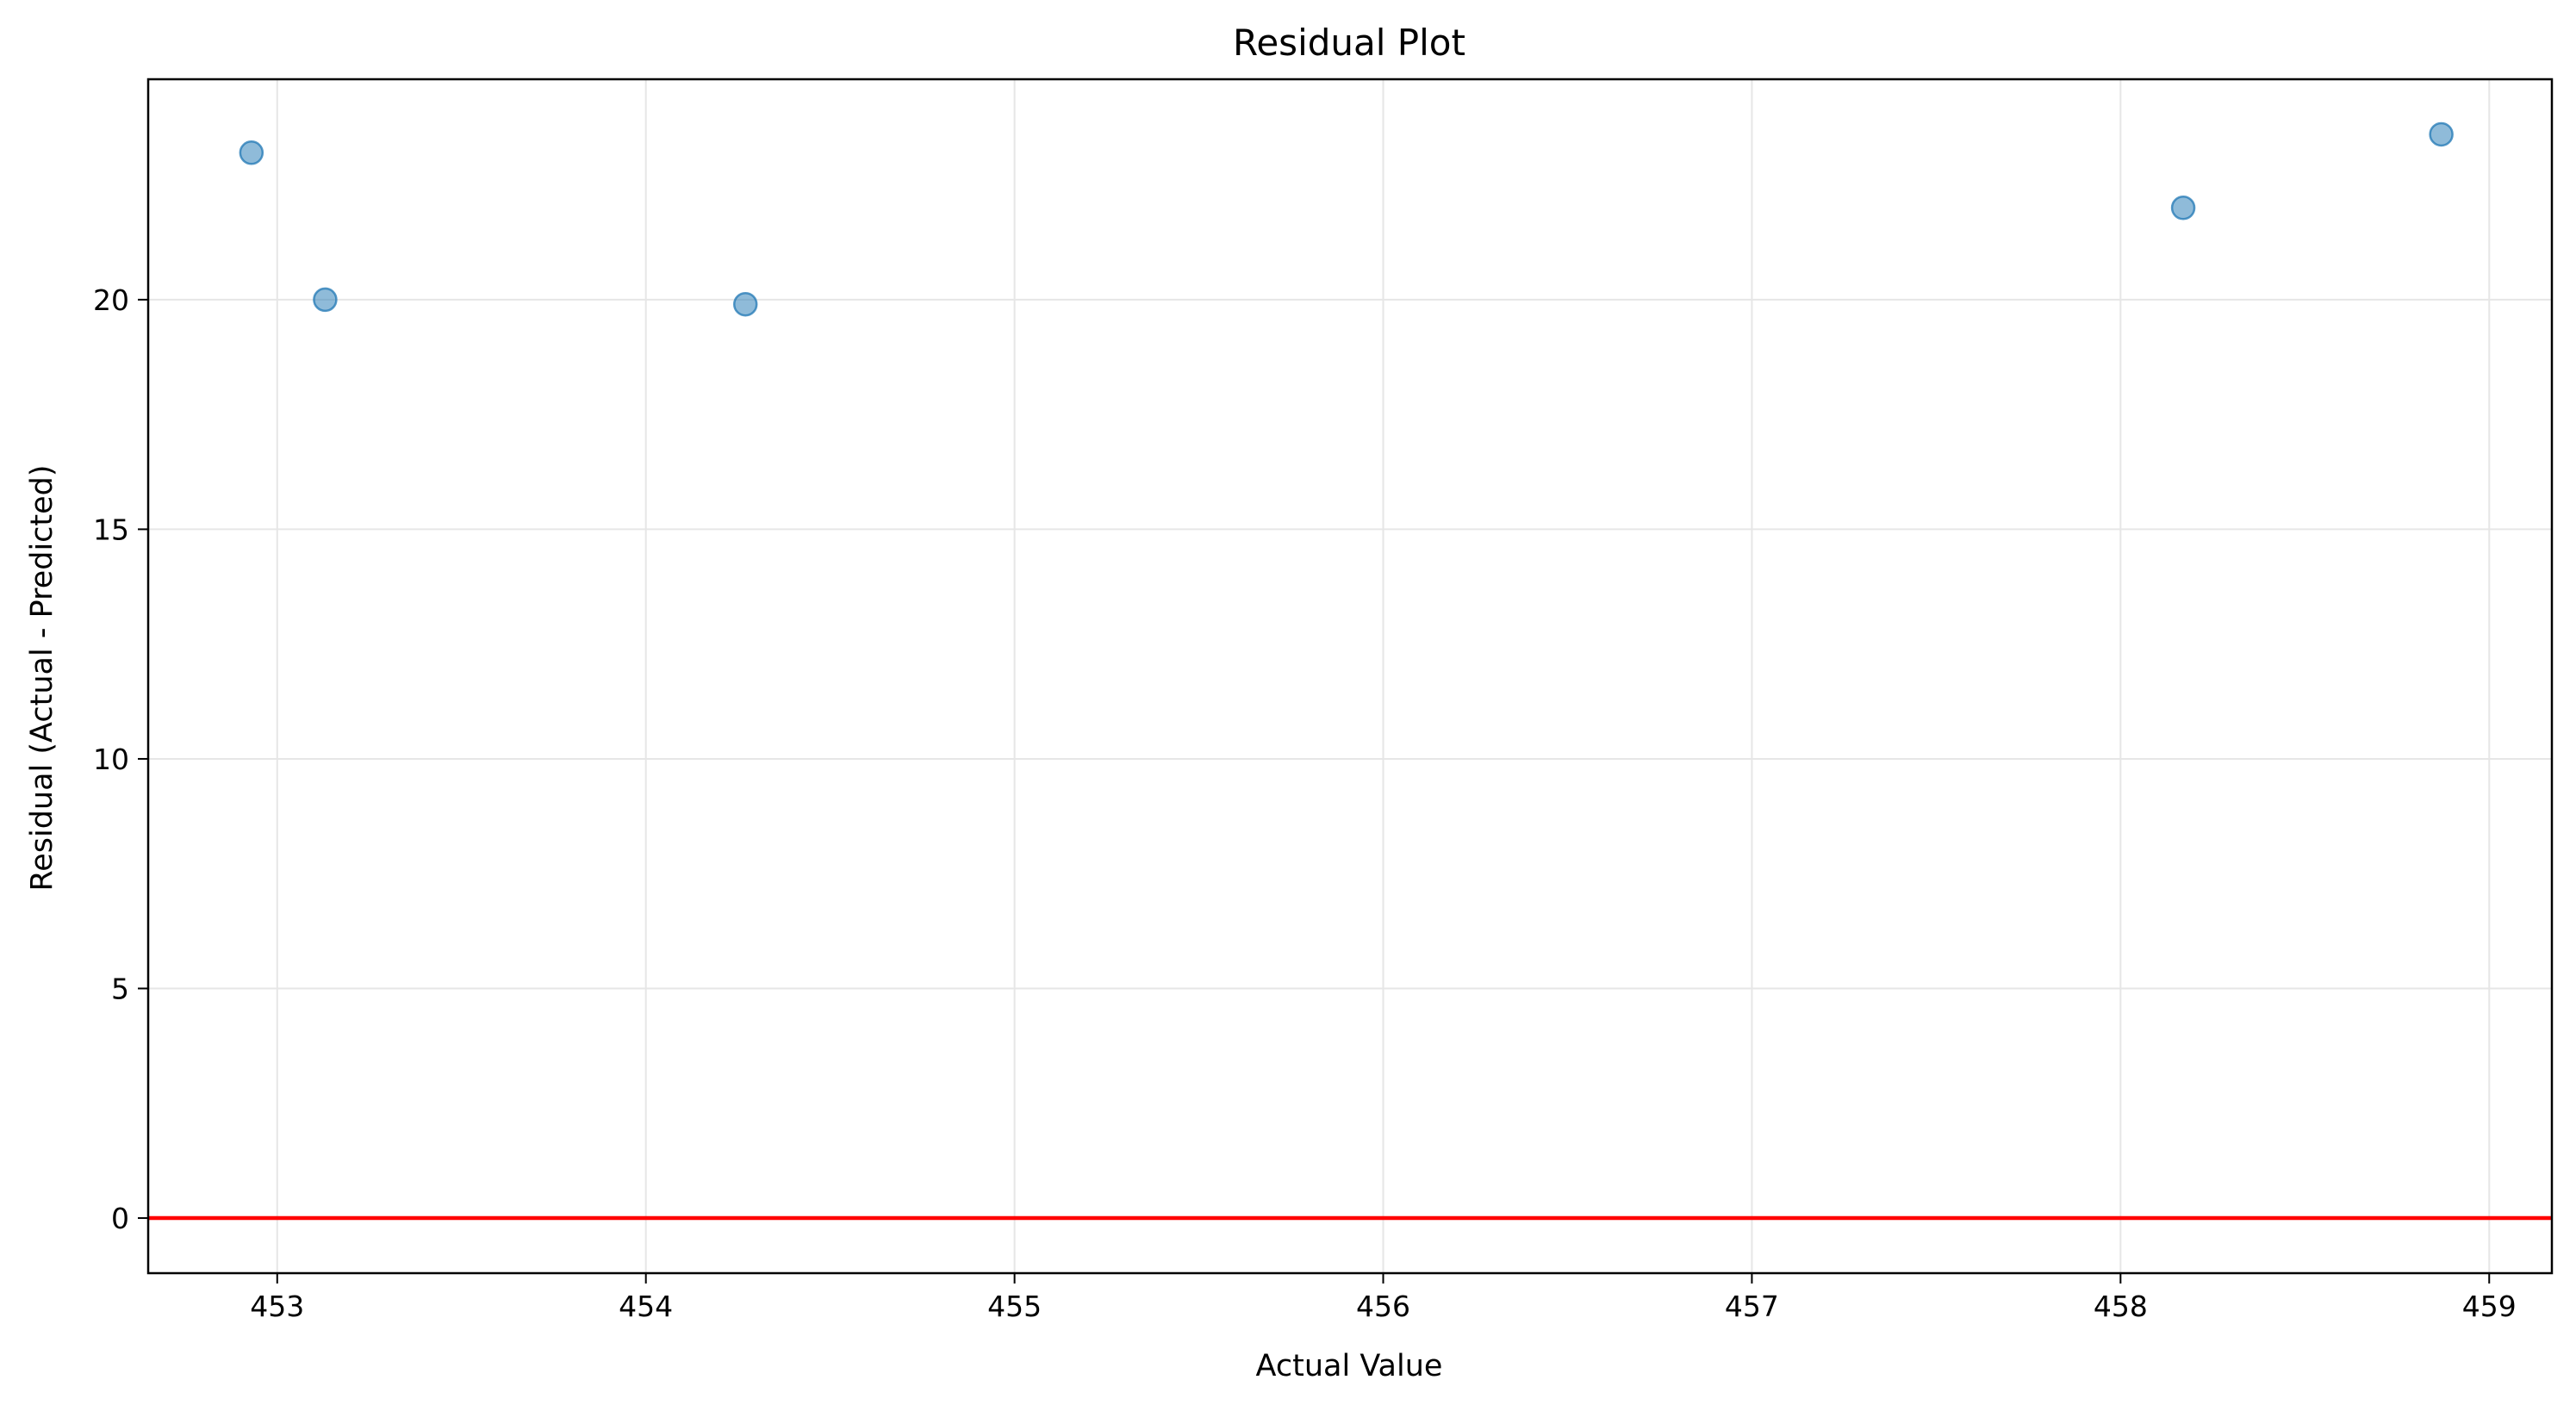  I want to click on x-tick-label: 455, so click(1015, 1306).